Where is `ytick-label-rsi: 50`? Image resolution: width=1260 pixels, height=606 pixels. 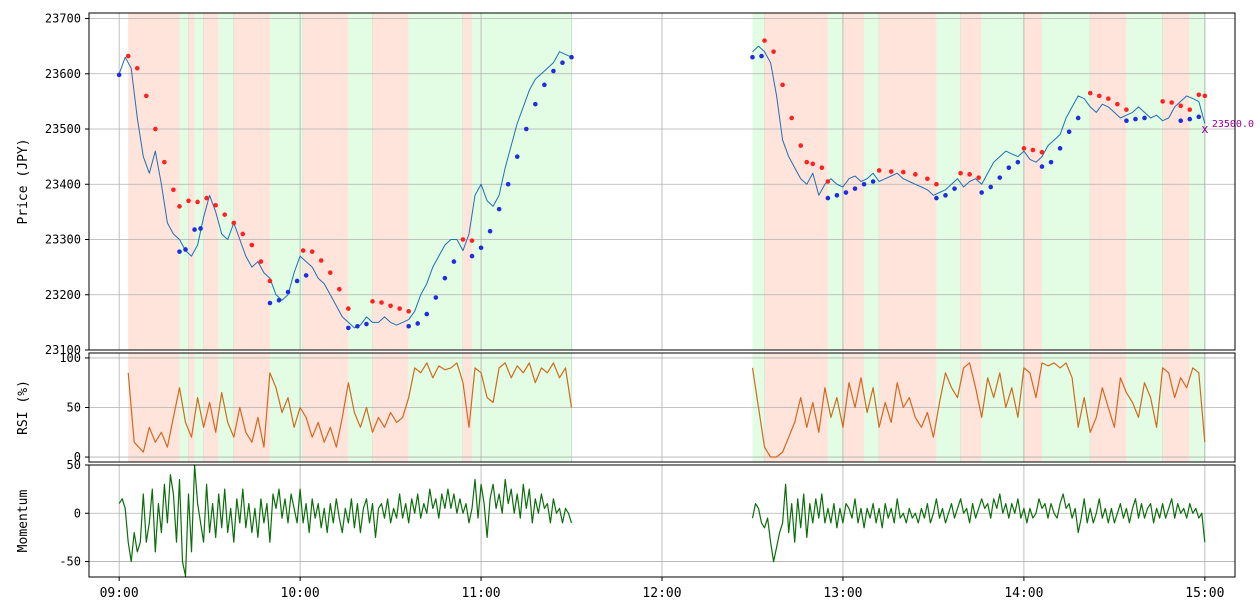
ytick-label-rsi: 50 is located at coordinates (74, 408).